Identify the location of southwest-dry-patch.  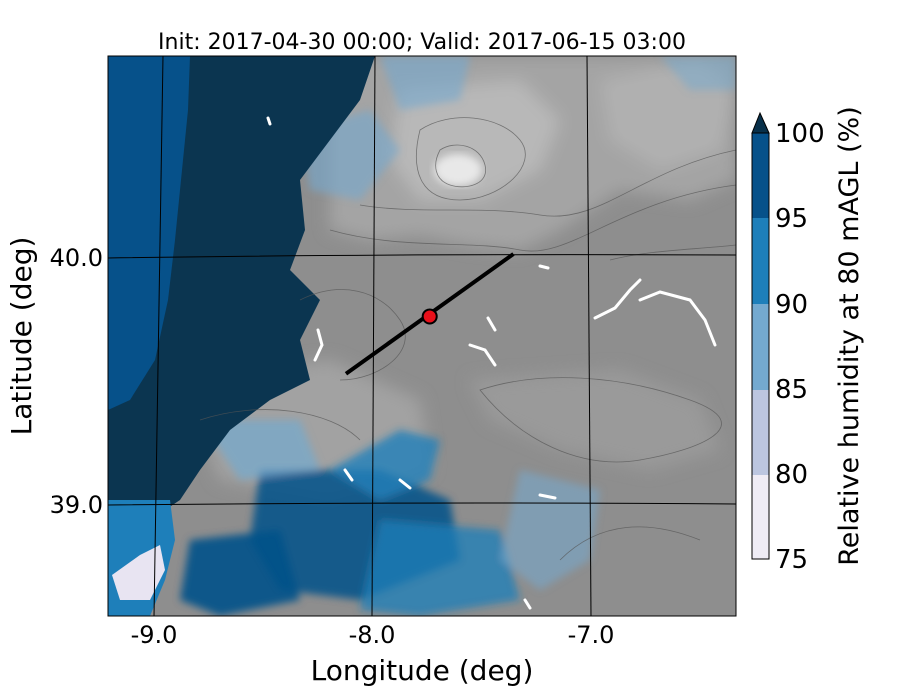
(138, 572).